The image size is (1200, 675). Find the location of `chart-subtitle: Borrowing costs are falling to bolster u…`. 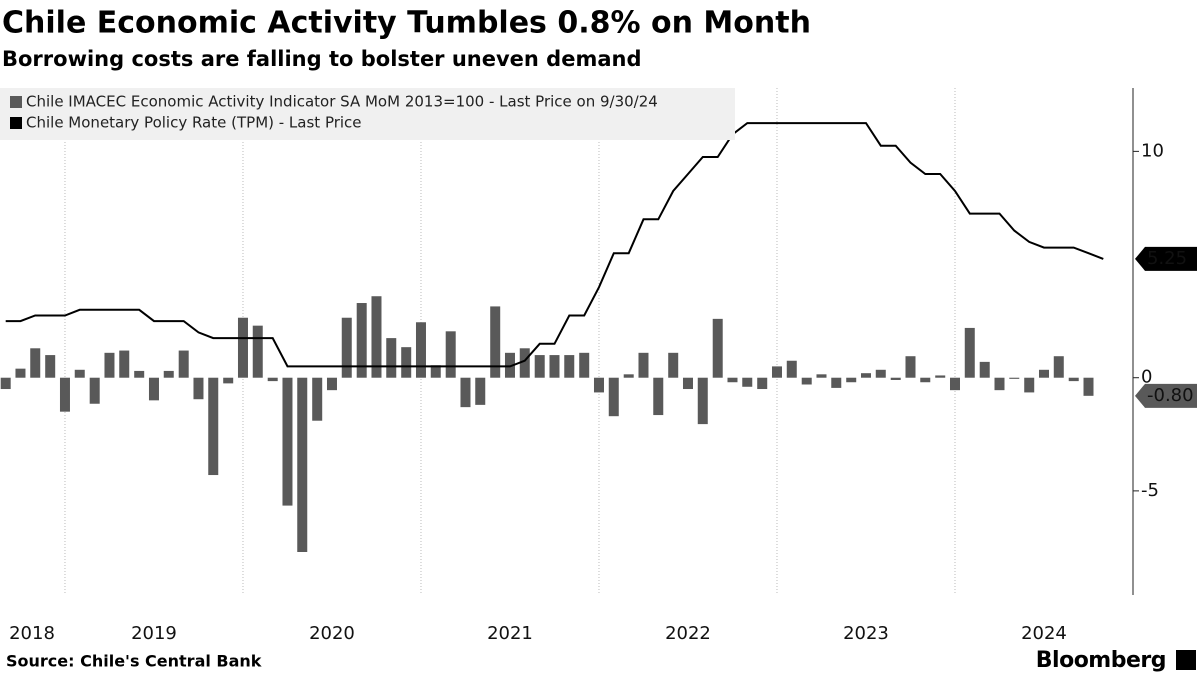

chart-subtitle: Borrowing costs are falling to bolster u… is located at coordinates (322, 59).